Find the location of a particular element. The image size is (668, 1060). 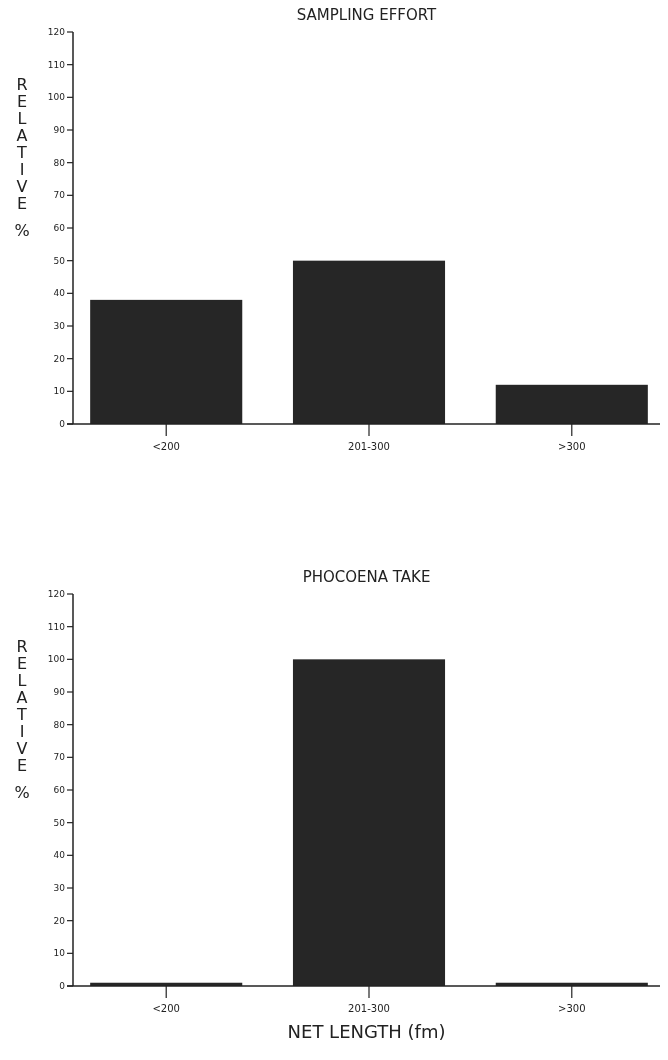

x-axis-title: NET LENGTH (fm) is located at coordinates (366, 1031).